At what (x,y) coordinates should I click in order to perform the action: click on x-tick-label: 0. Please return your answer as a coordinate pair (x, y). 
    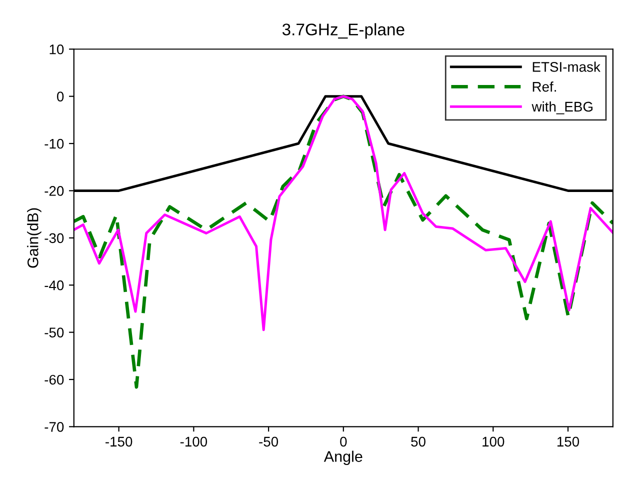
    Looking at the image, I should click on (343, 441).